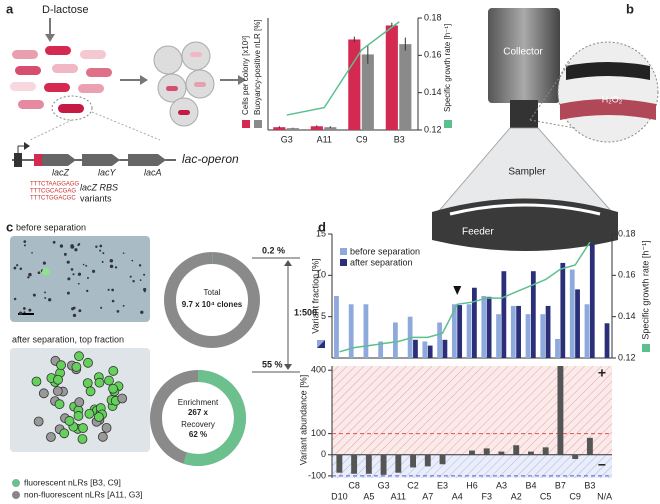  What do you see at coordinates (96, 198) in the screenshot?
I see `rbs-note: variants` at bounding box center [96, 198].